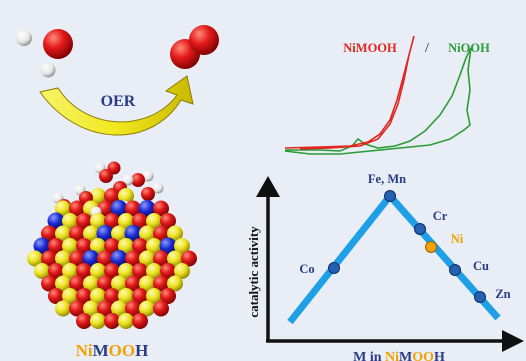 This screenshot has width=526, height=361. Describe the element at coordinates (440, 216) in the screenshot. I see `svg-text: Cr` at that location.